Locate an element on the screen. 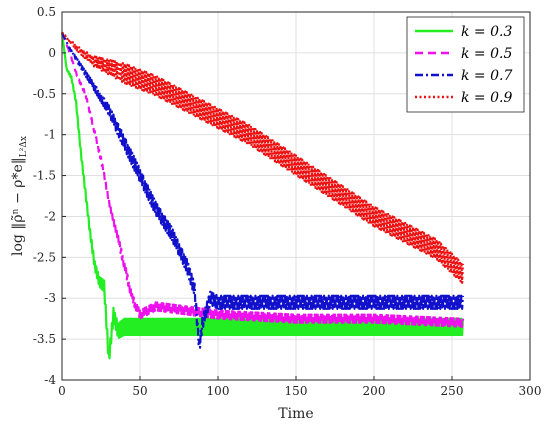 Image resolution: width=550 pixels, height=425 pixels. legend-box is located at coordinates (465, 64).